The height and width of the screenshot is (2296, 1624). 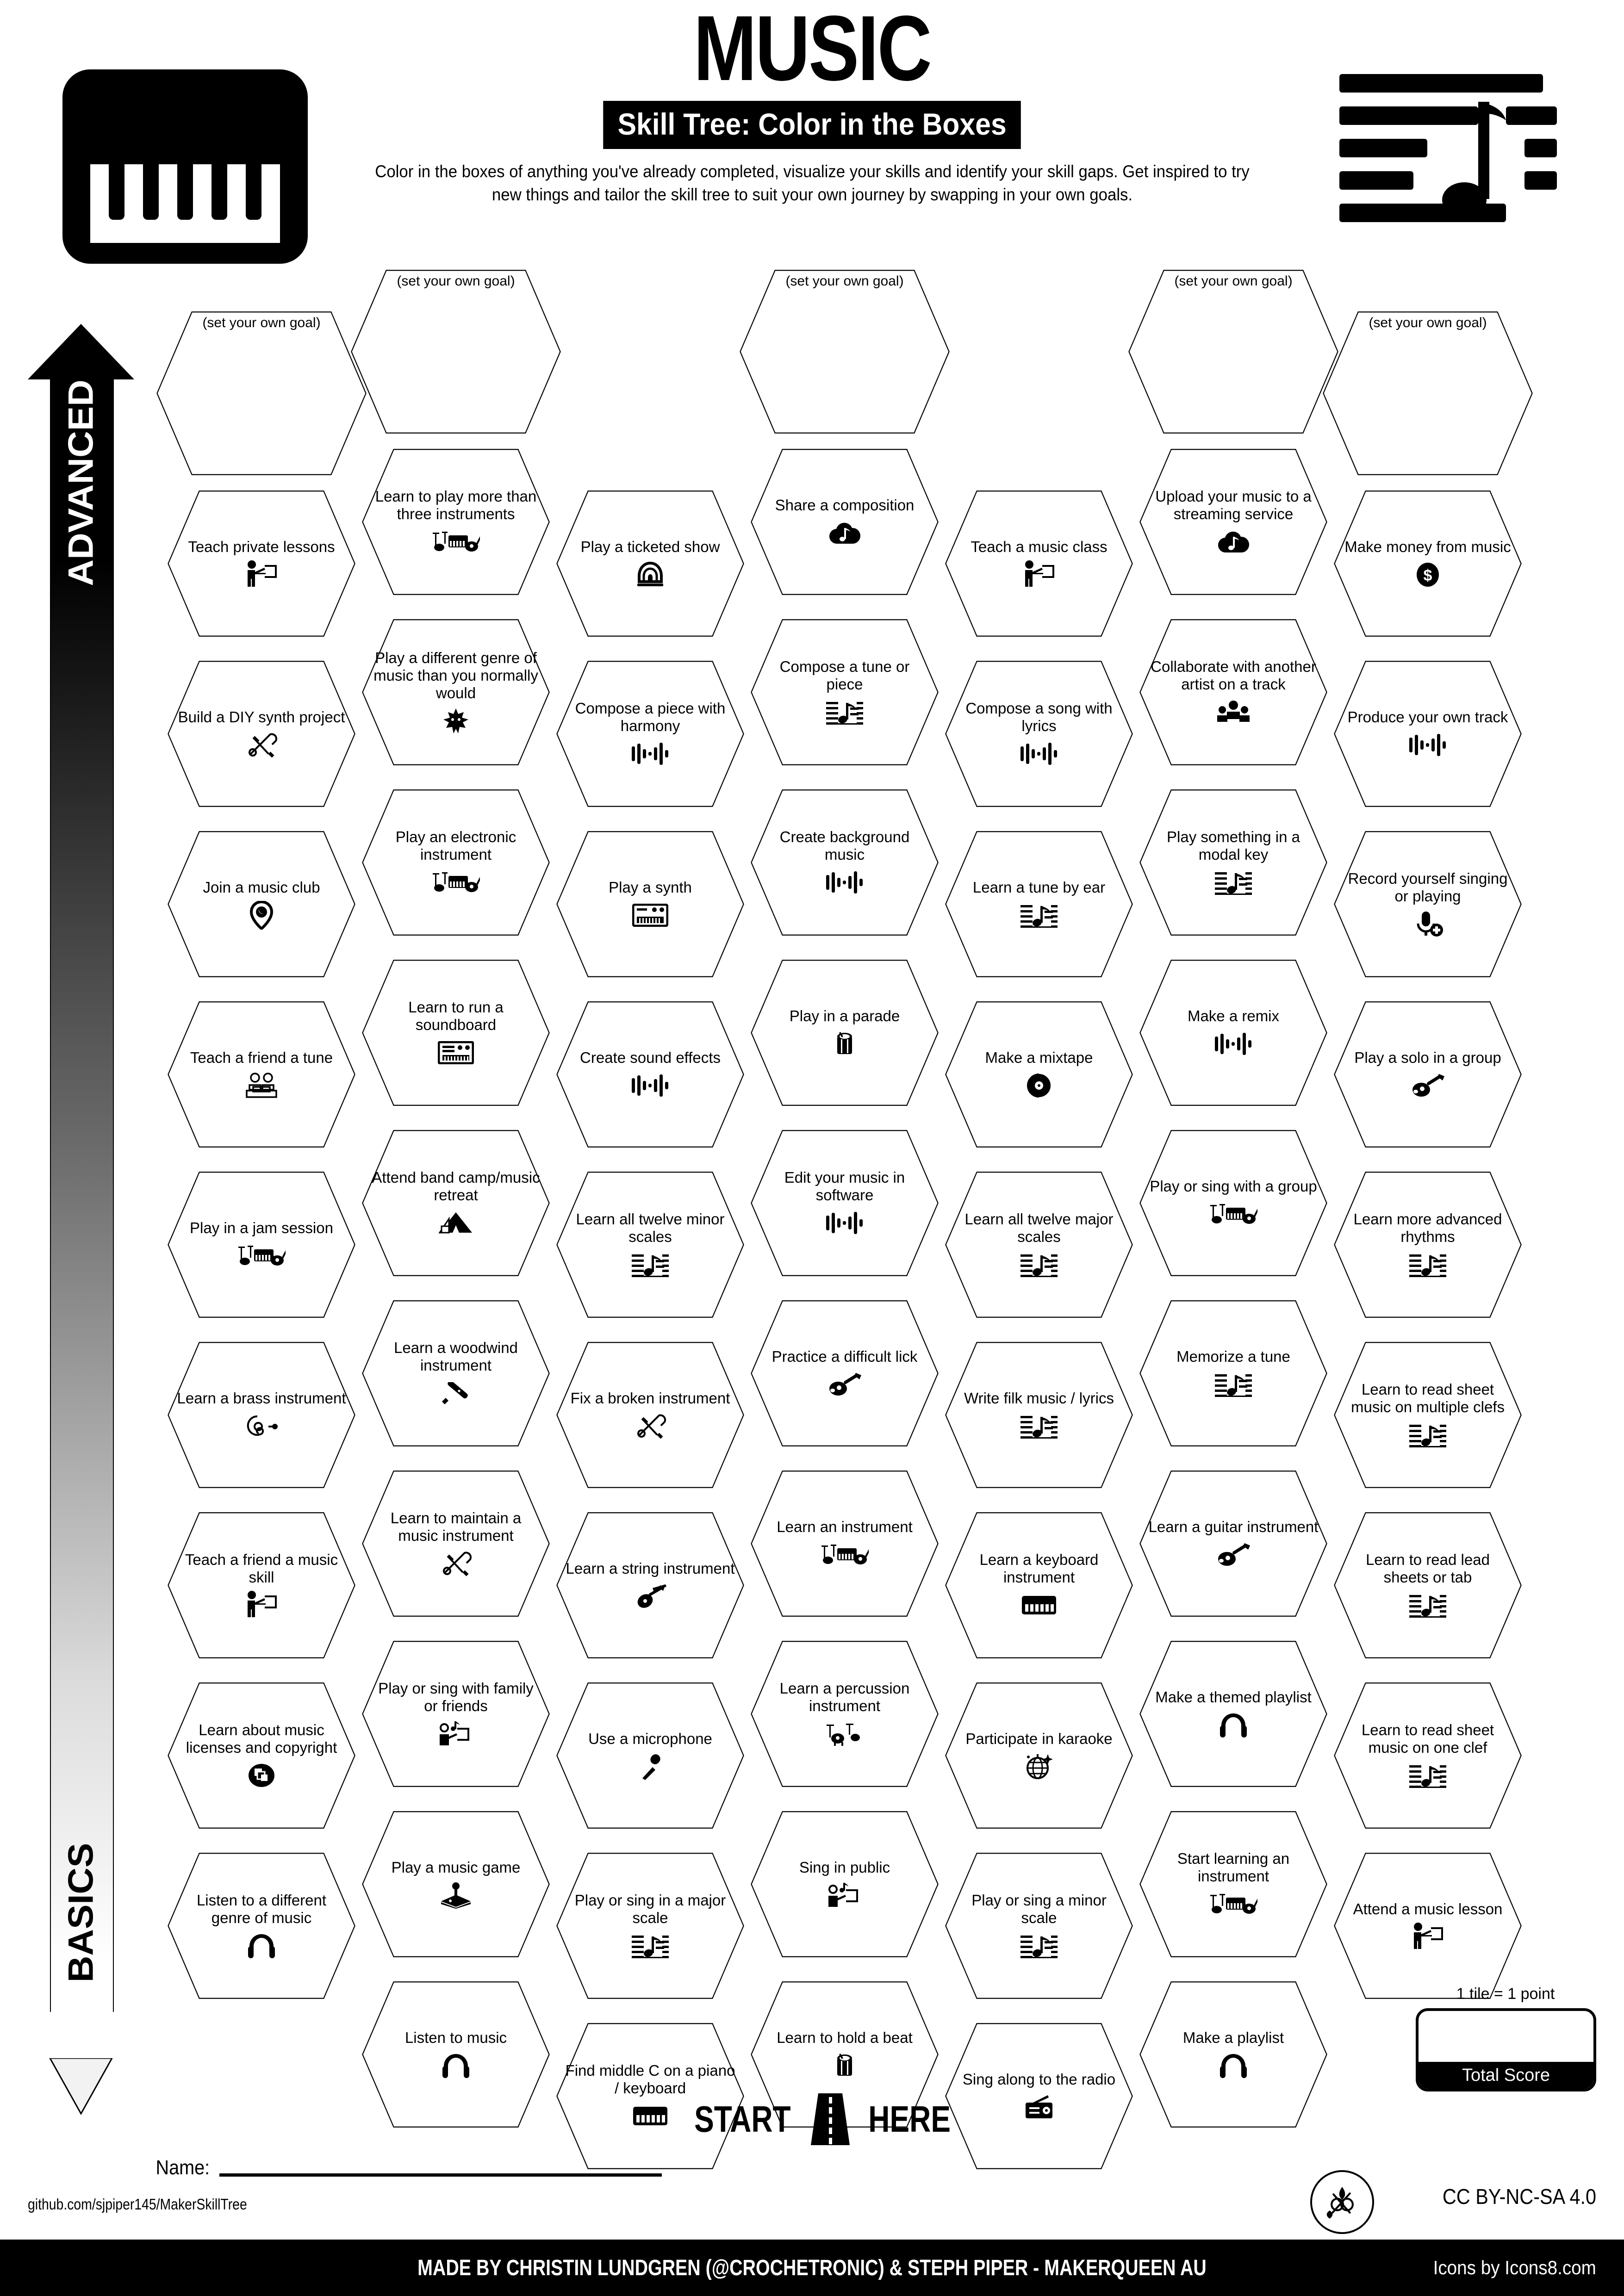 I want to click on skill-tile-label: Listen to music, so click(x=455, y=2038).